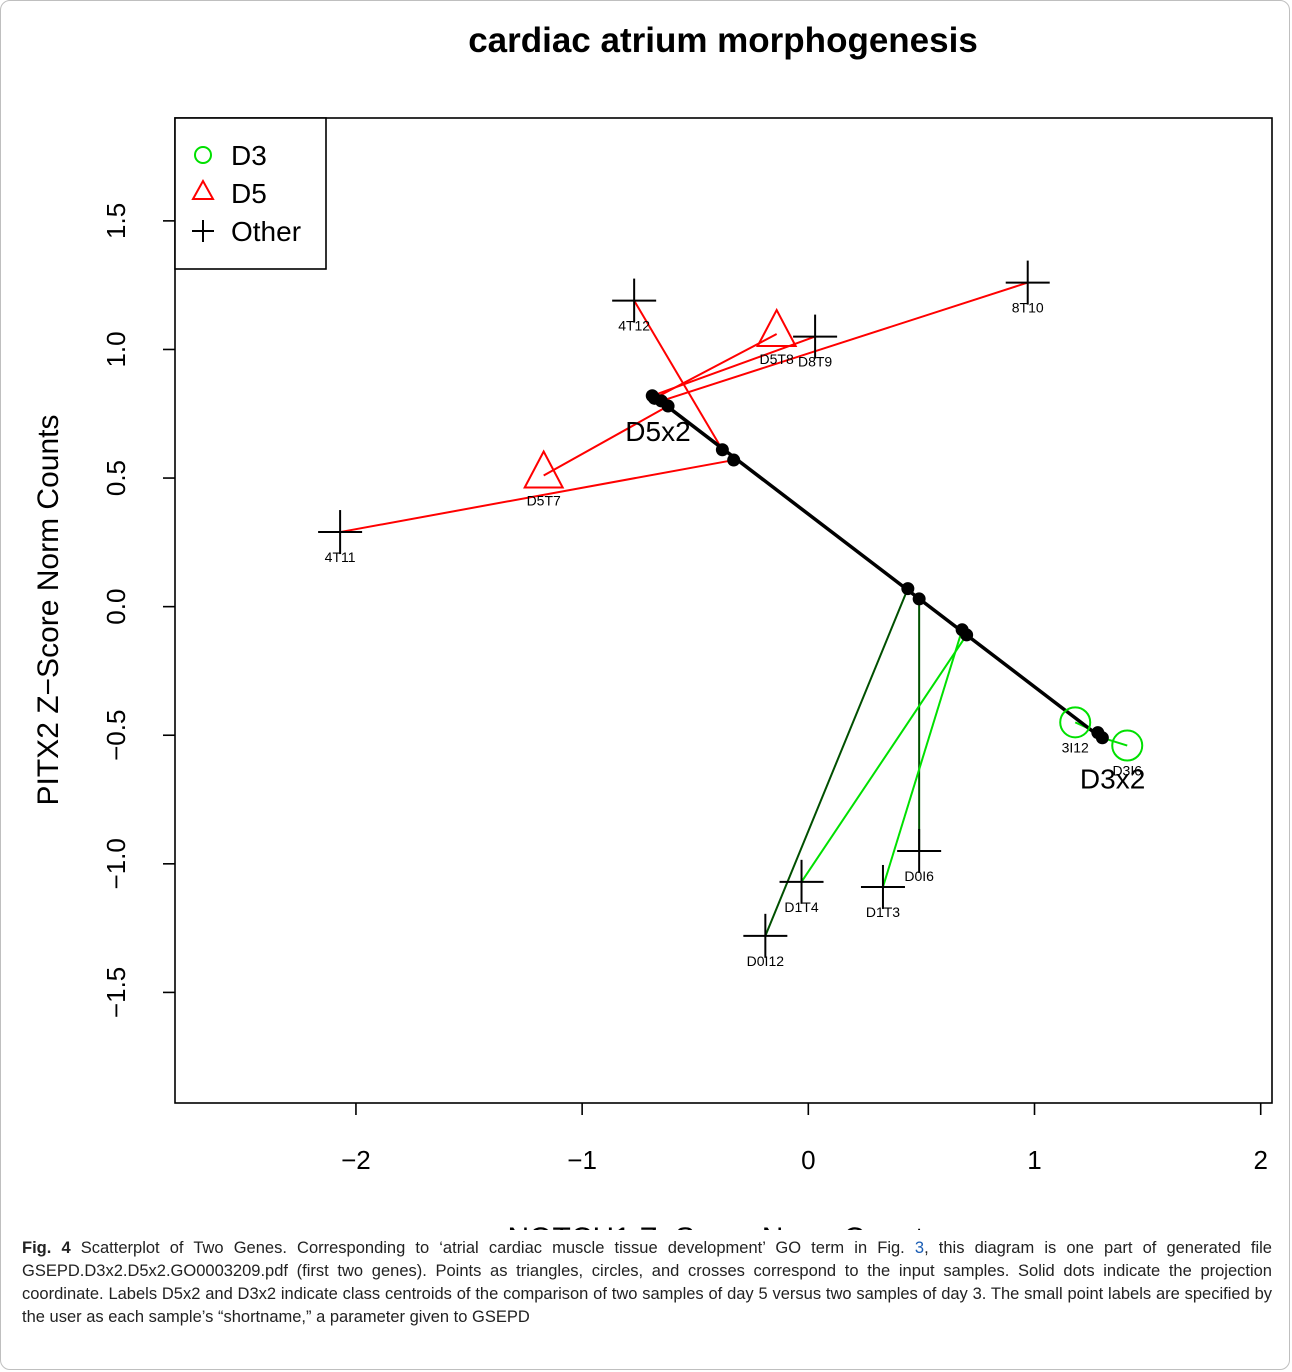  What do you see at coordinates (801, 907) in the screenshot?
I see `point-label: D1T4` at bounding box center [801, 907].